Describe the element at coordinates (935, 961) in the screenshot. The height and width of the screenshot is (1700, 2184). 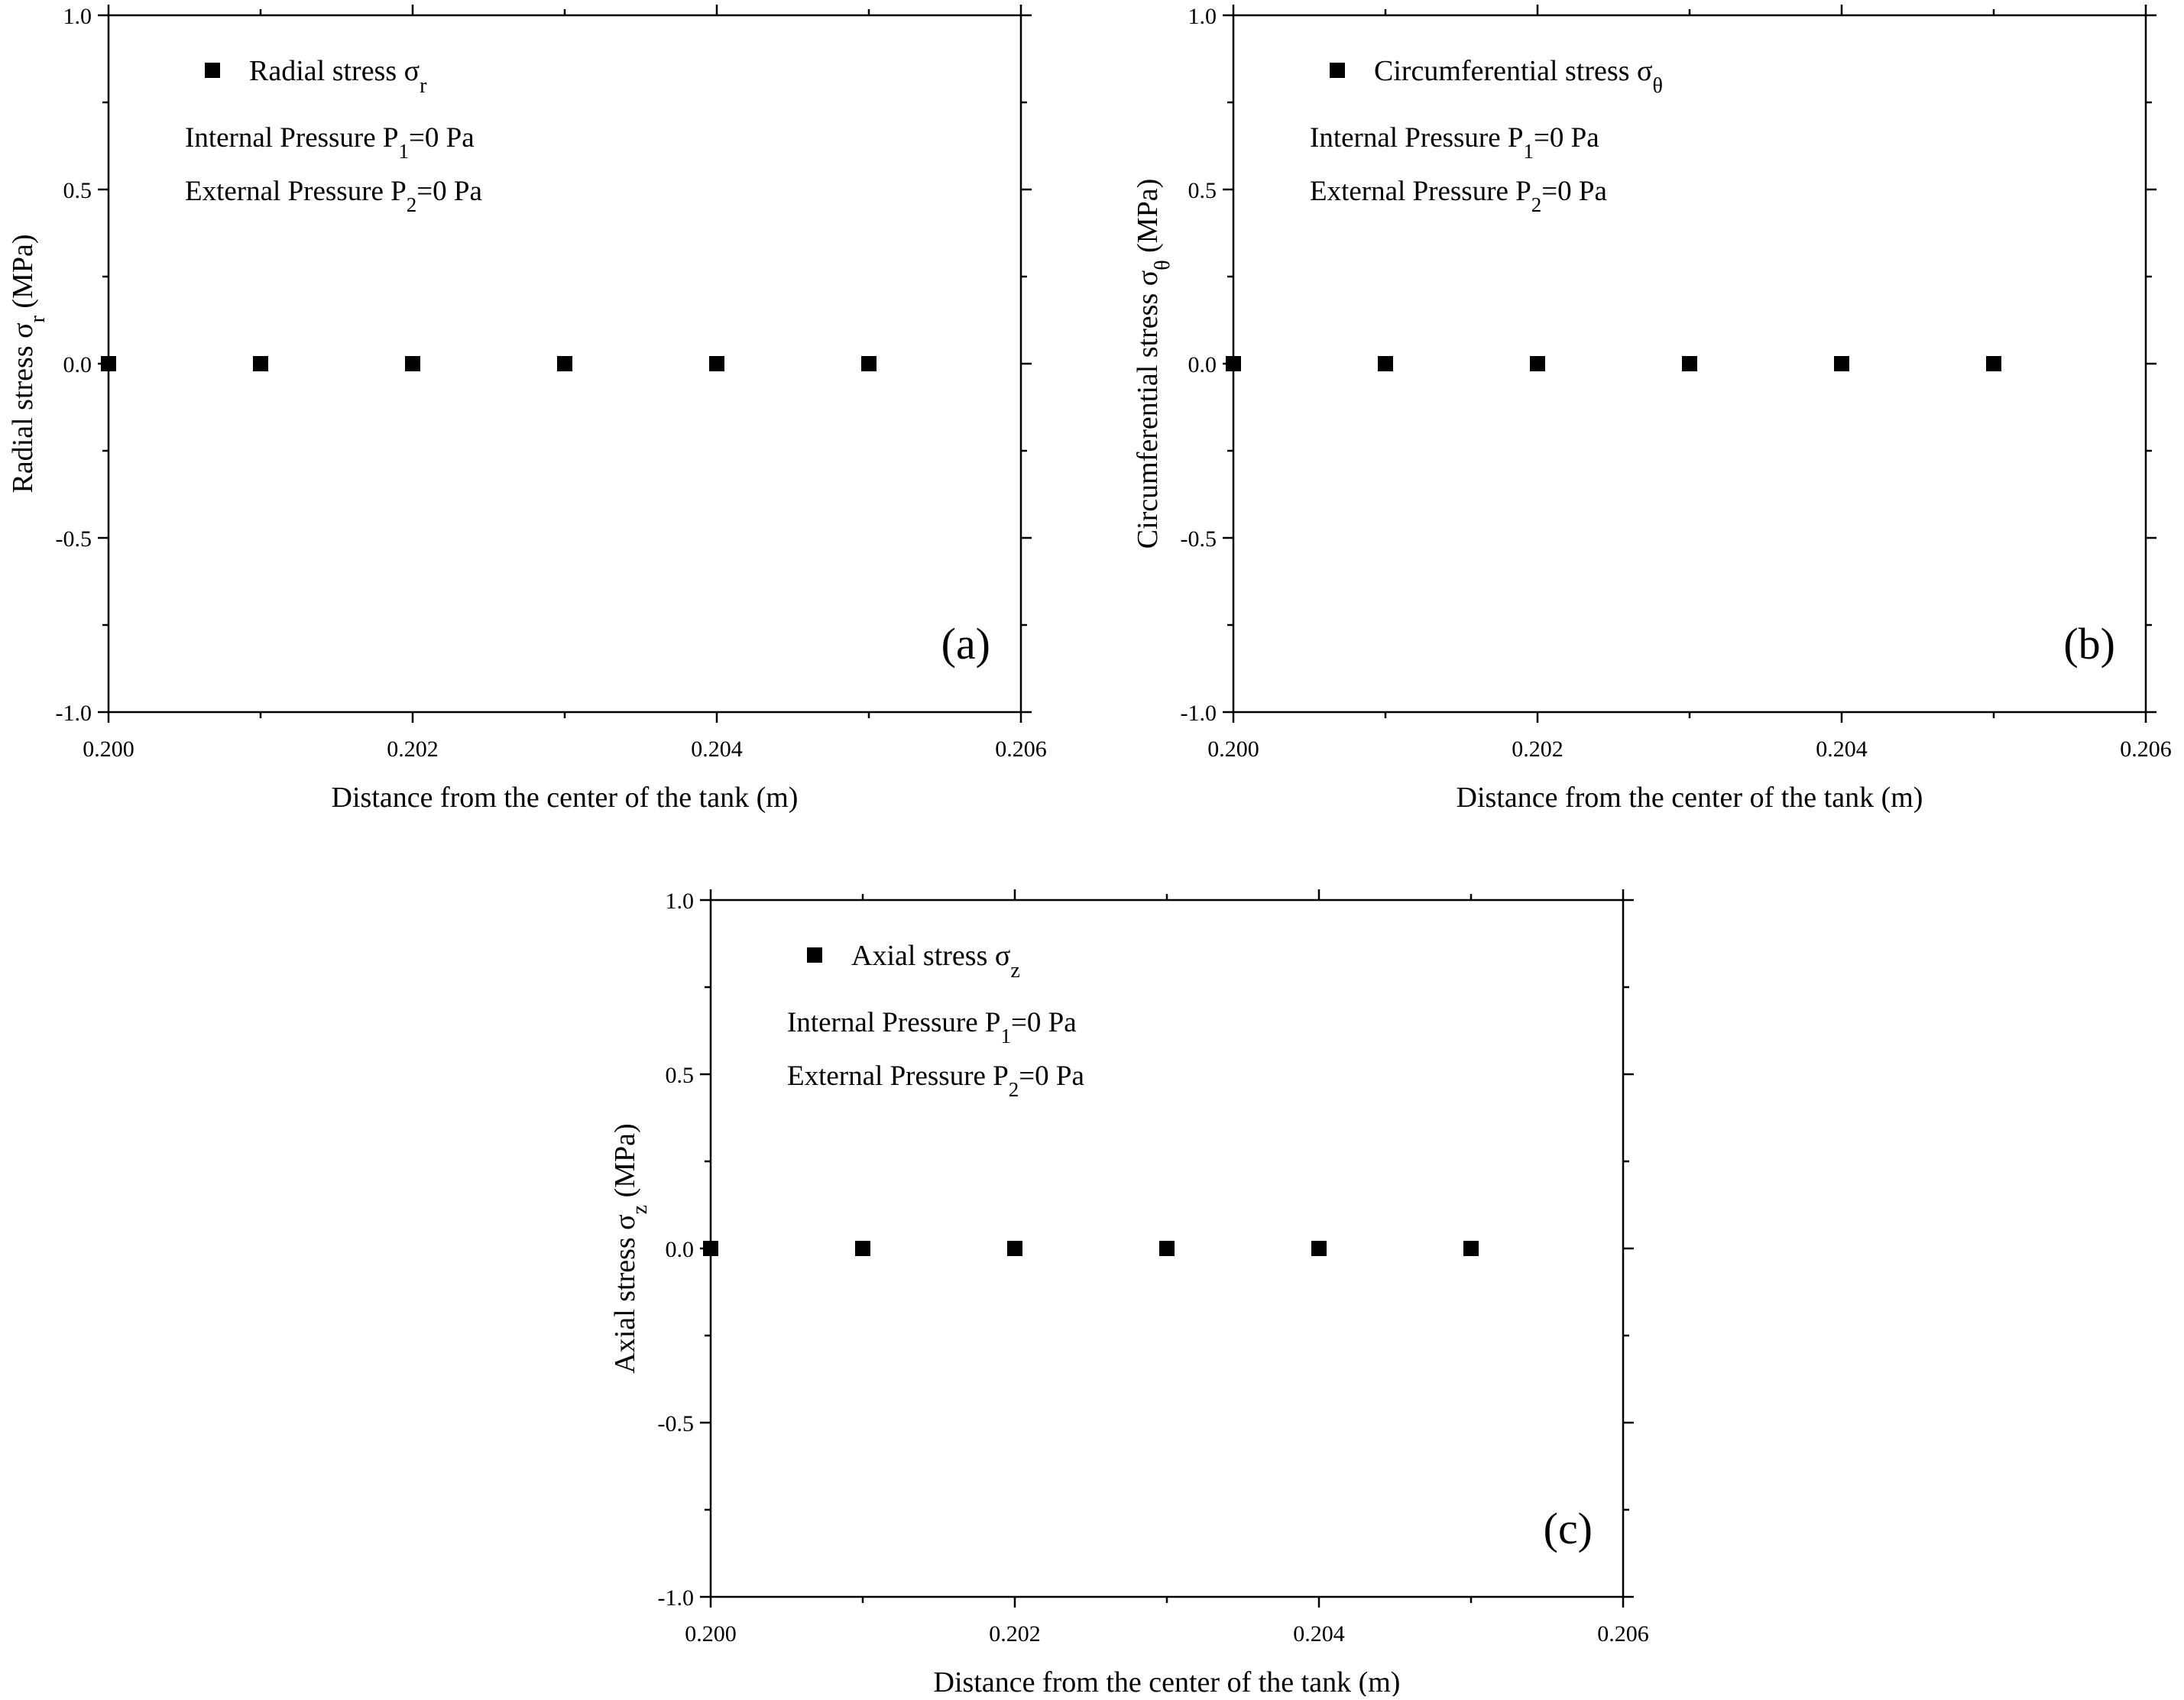
I see `legend-label: Axial stress σz` at that location.